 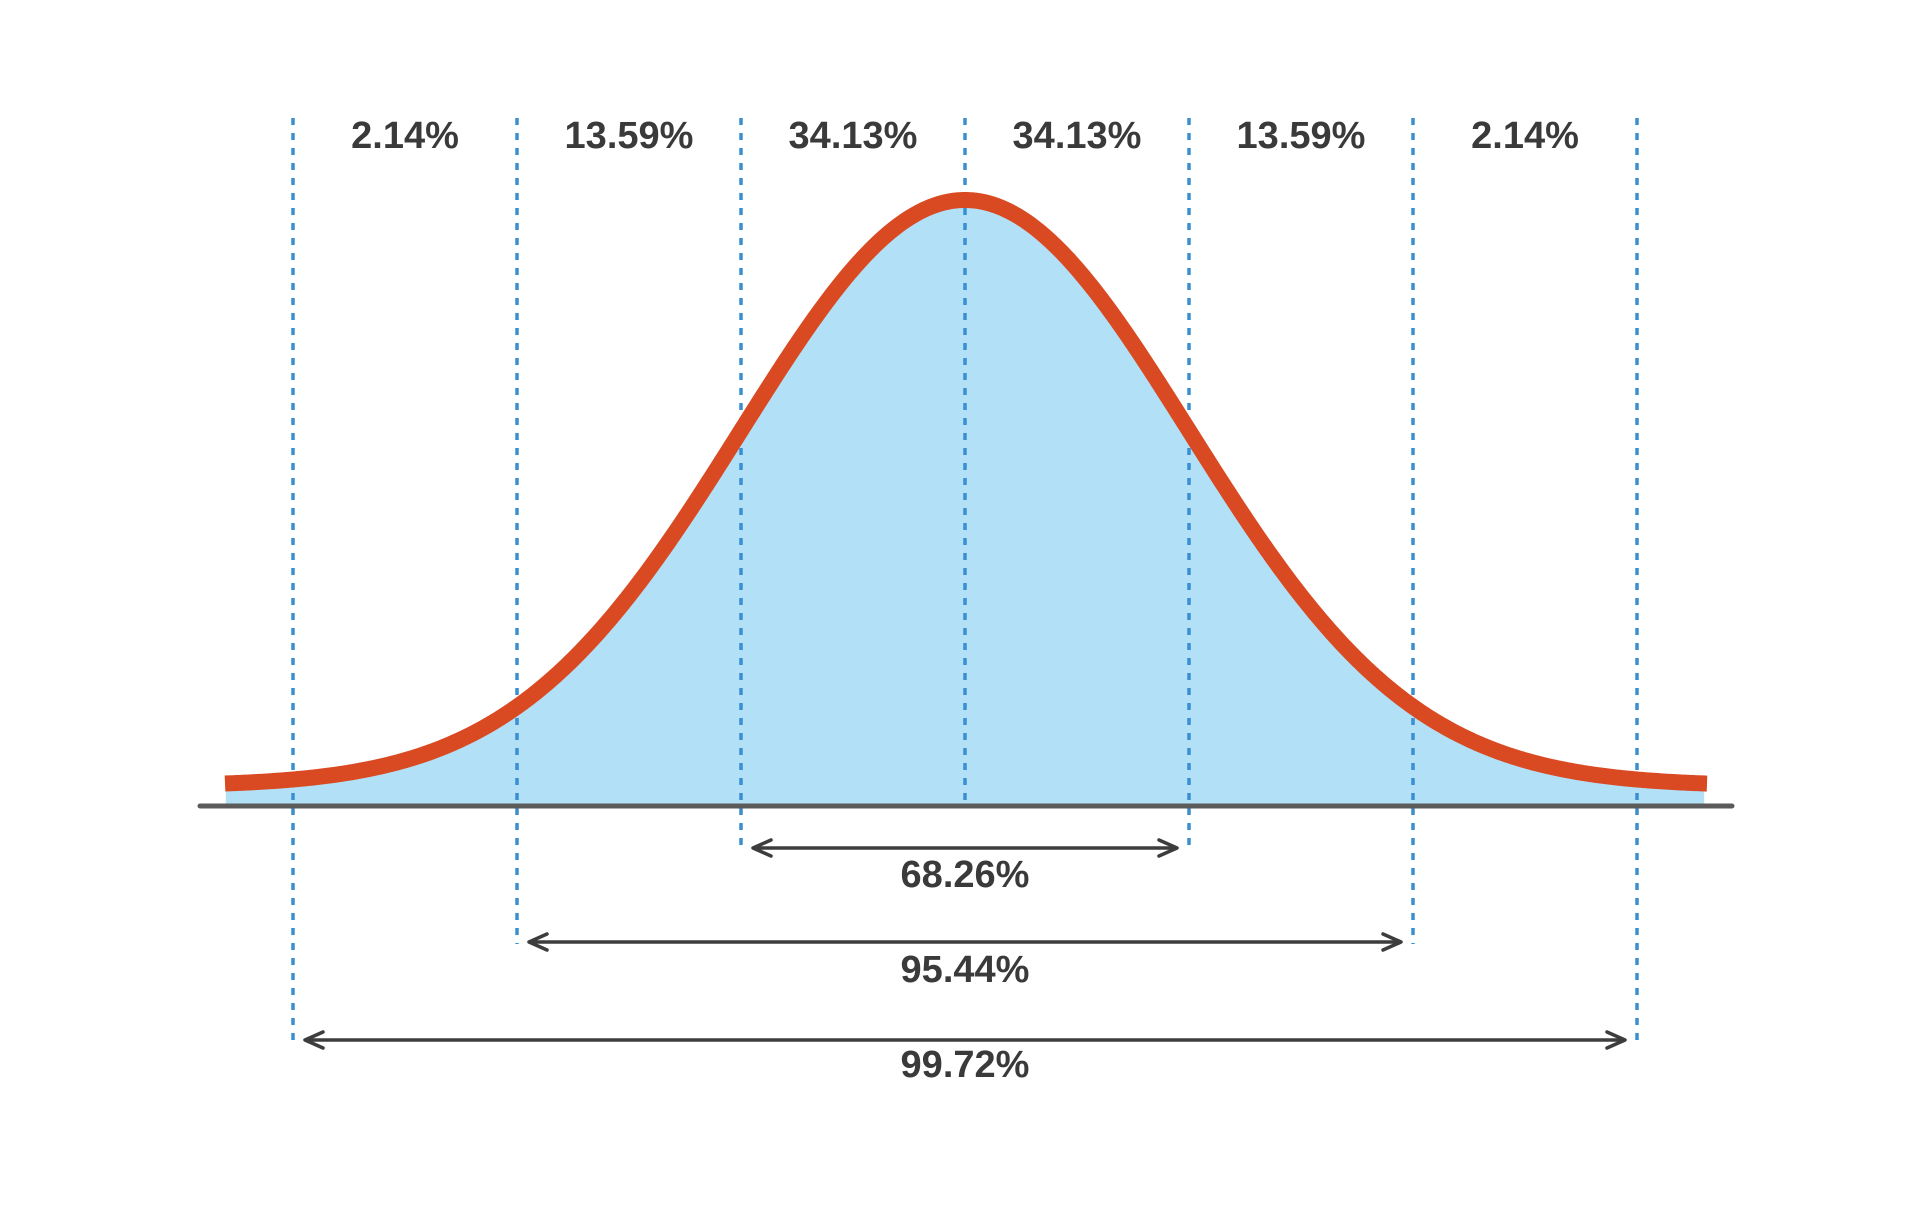 I want to click on range-percent-label: 99.72%, so click(x=965, y=1065).